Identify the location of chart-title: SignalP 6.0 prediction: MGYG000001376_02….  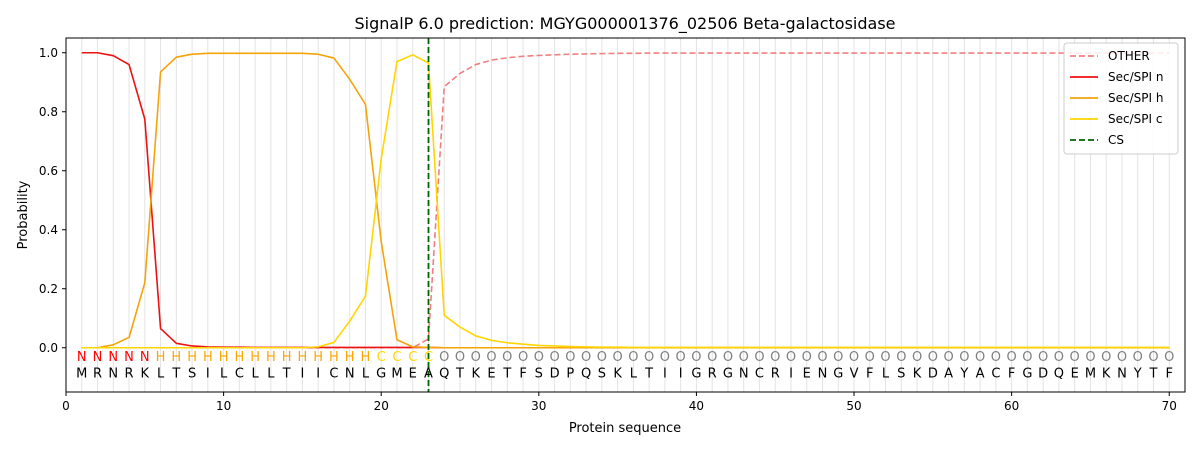
(624, 24).